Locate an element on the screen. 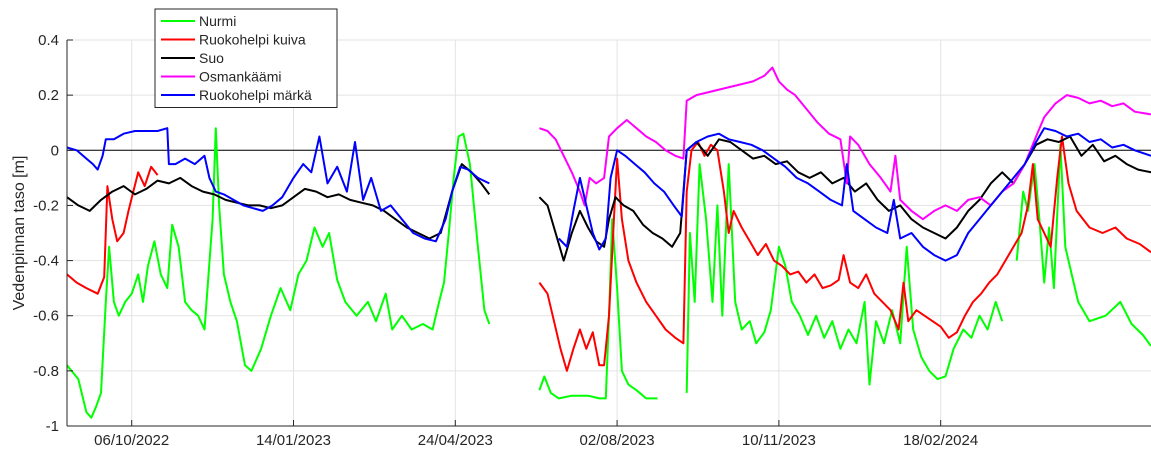 Image resolution: width=1151 pixels, height=455 pixels. y-tick-label: 0.2 is located at coordinates (48, 95).